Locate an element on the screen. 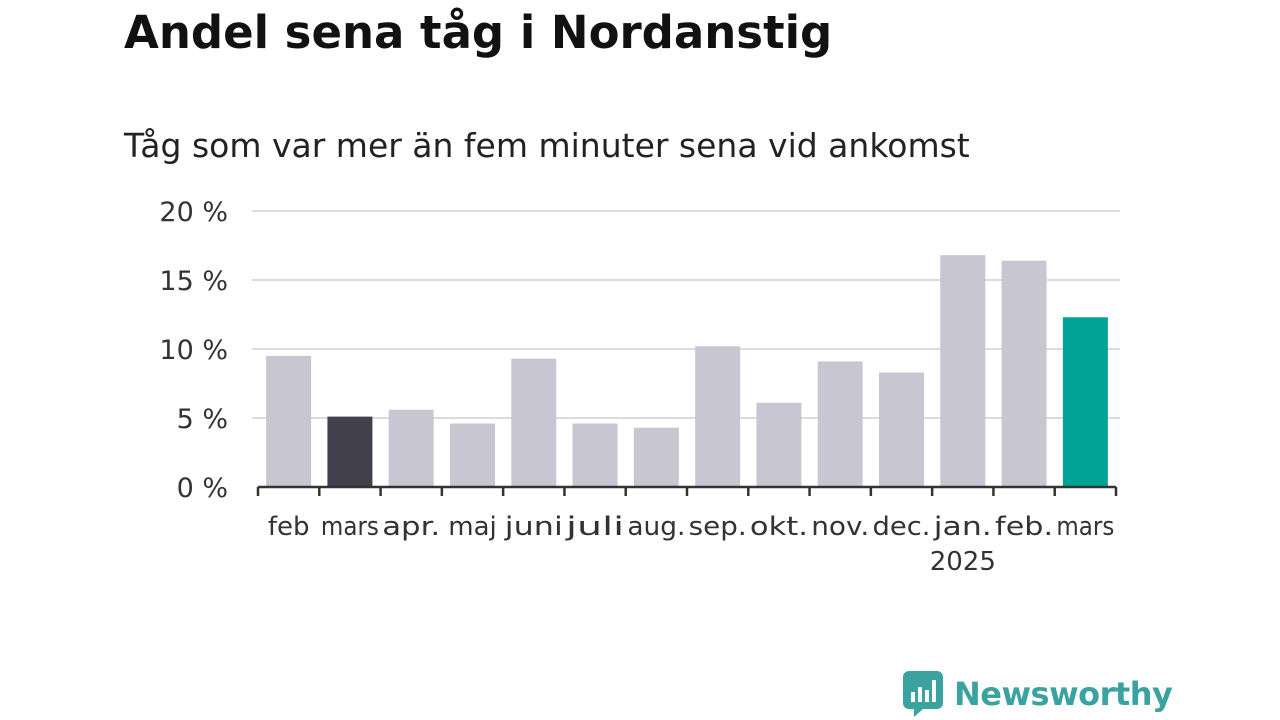 This screenshot has height=720, width=1280. brand-name: Newsworthy is located at coordinates (1063, 694).